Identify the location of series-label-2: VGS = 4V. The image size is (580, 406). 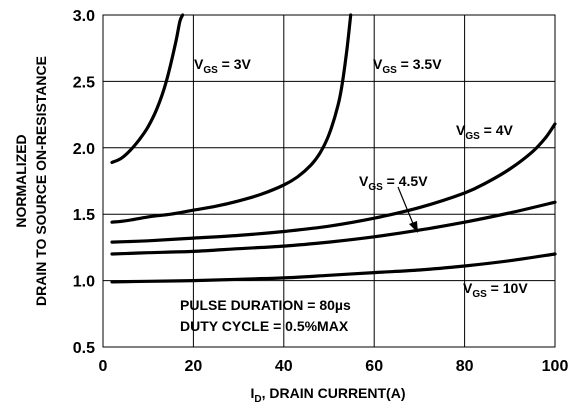
(485, 132).